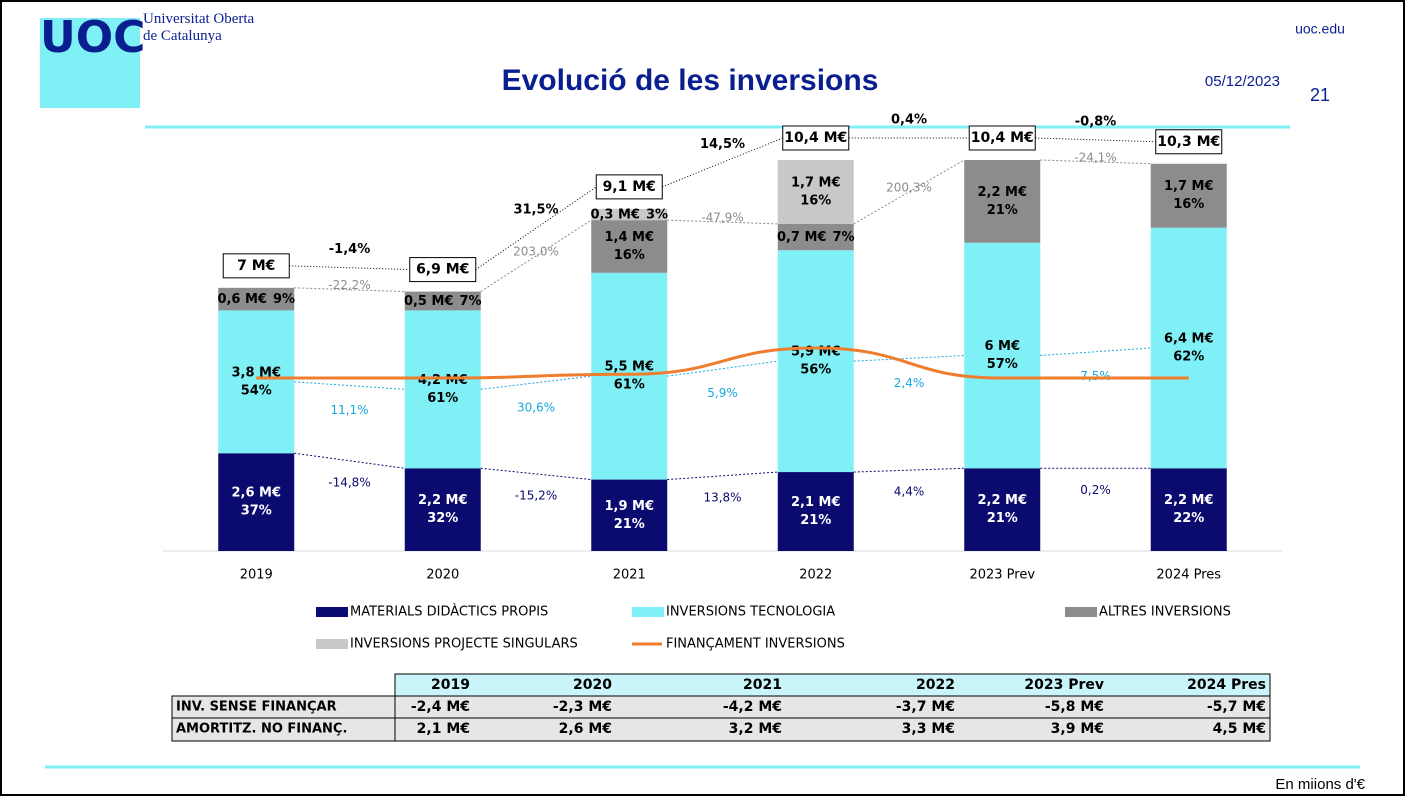  I want to click on share-label: 16%, so click(1188, 204).